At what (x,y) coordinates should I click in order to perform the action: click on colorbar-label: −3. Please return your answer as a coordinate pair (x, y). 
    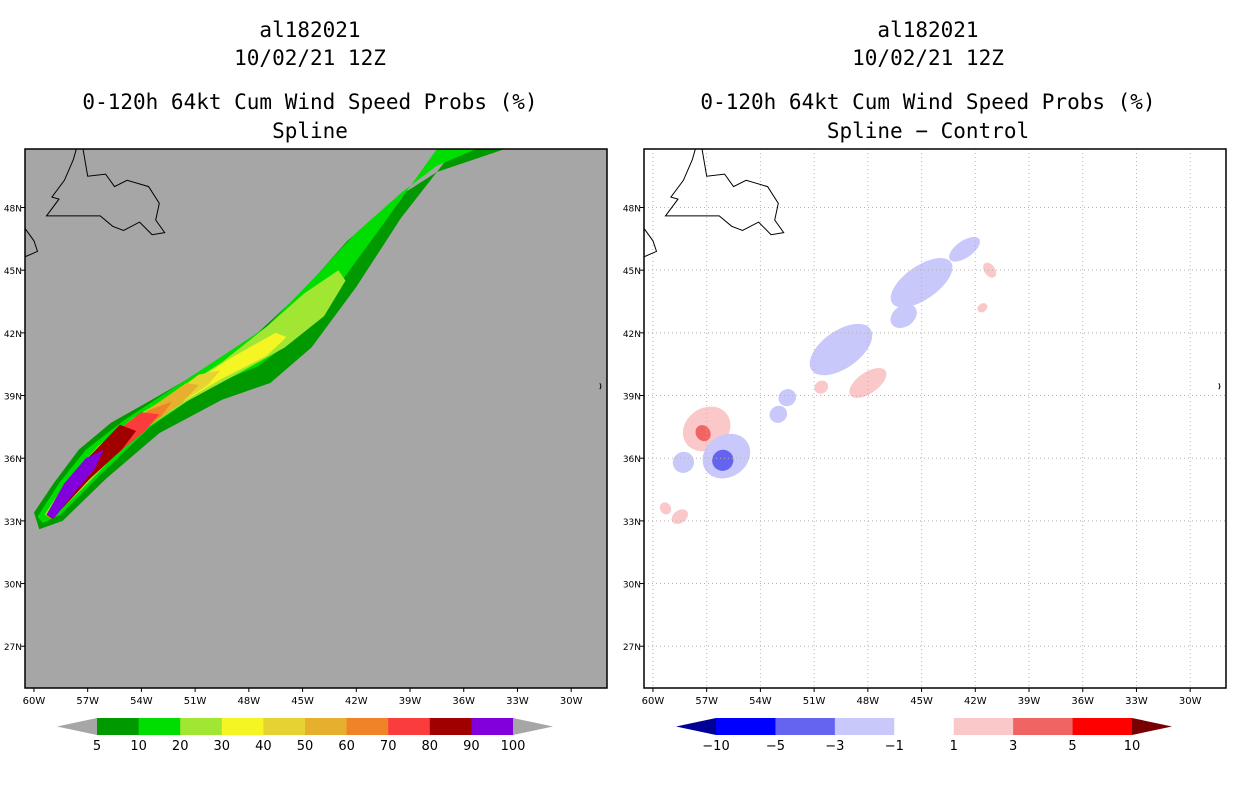
    Looking at the image, I should click on (834, 746).